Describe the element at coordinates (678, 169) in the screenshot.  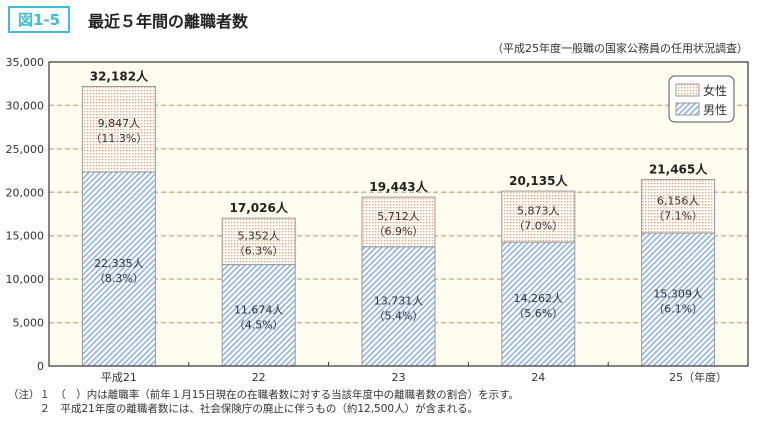
I see `total-label: 21,465人` at that location.